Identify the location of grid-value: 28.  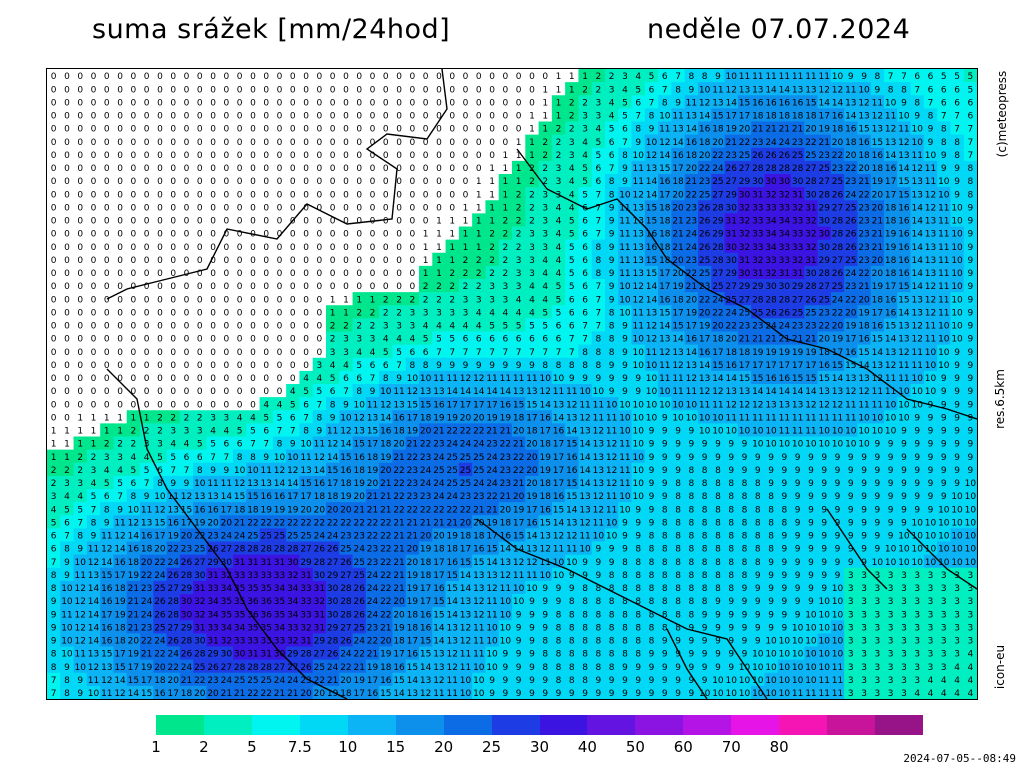
(771, 300).